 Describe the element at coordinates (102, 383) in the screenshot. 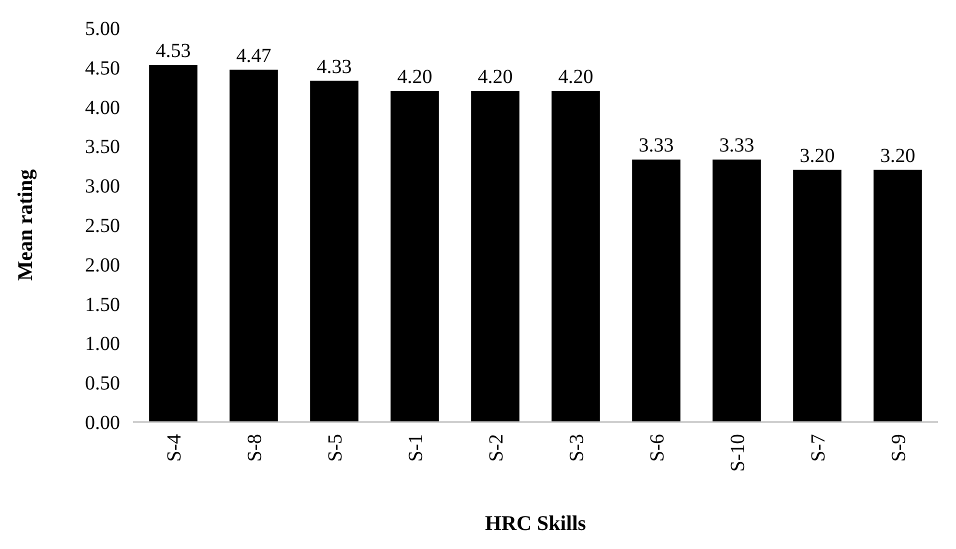

I see `y-tick-label: 0.50` at that location.